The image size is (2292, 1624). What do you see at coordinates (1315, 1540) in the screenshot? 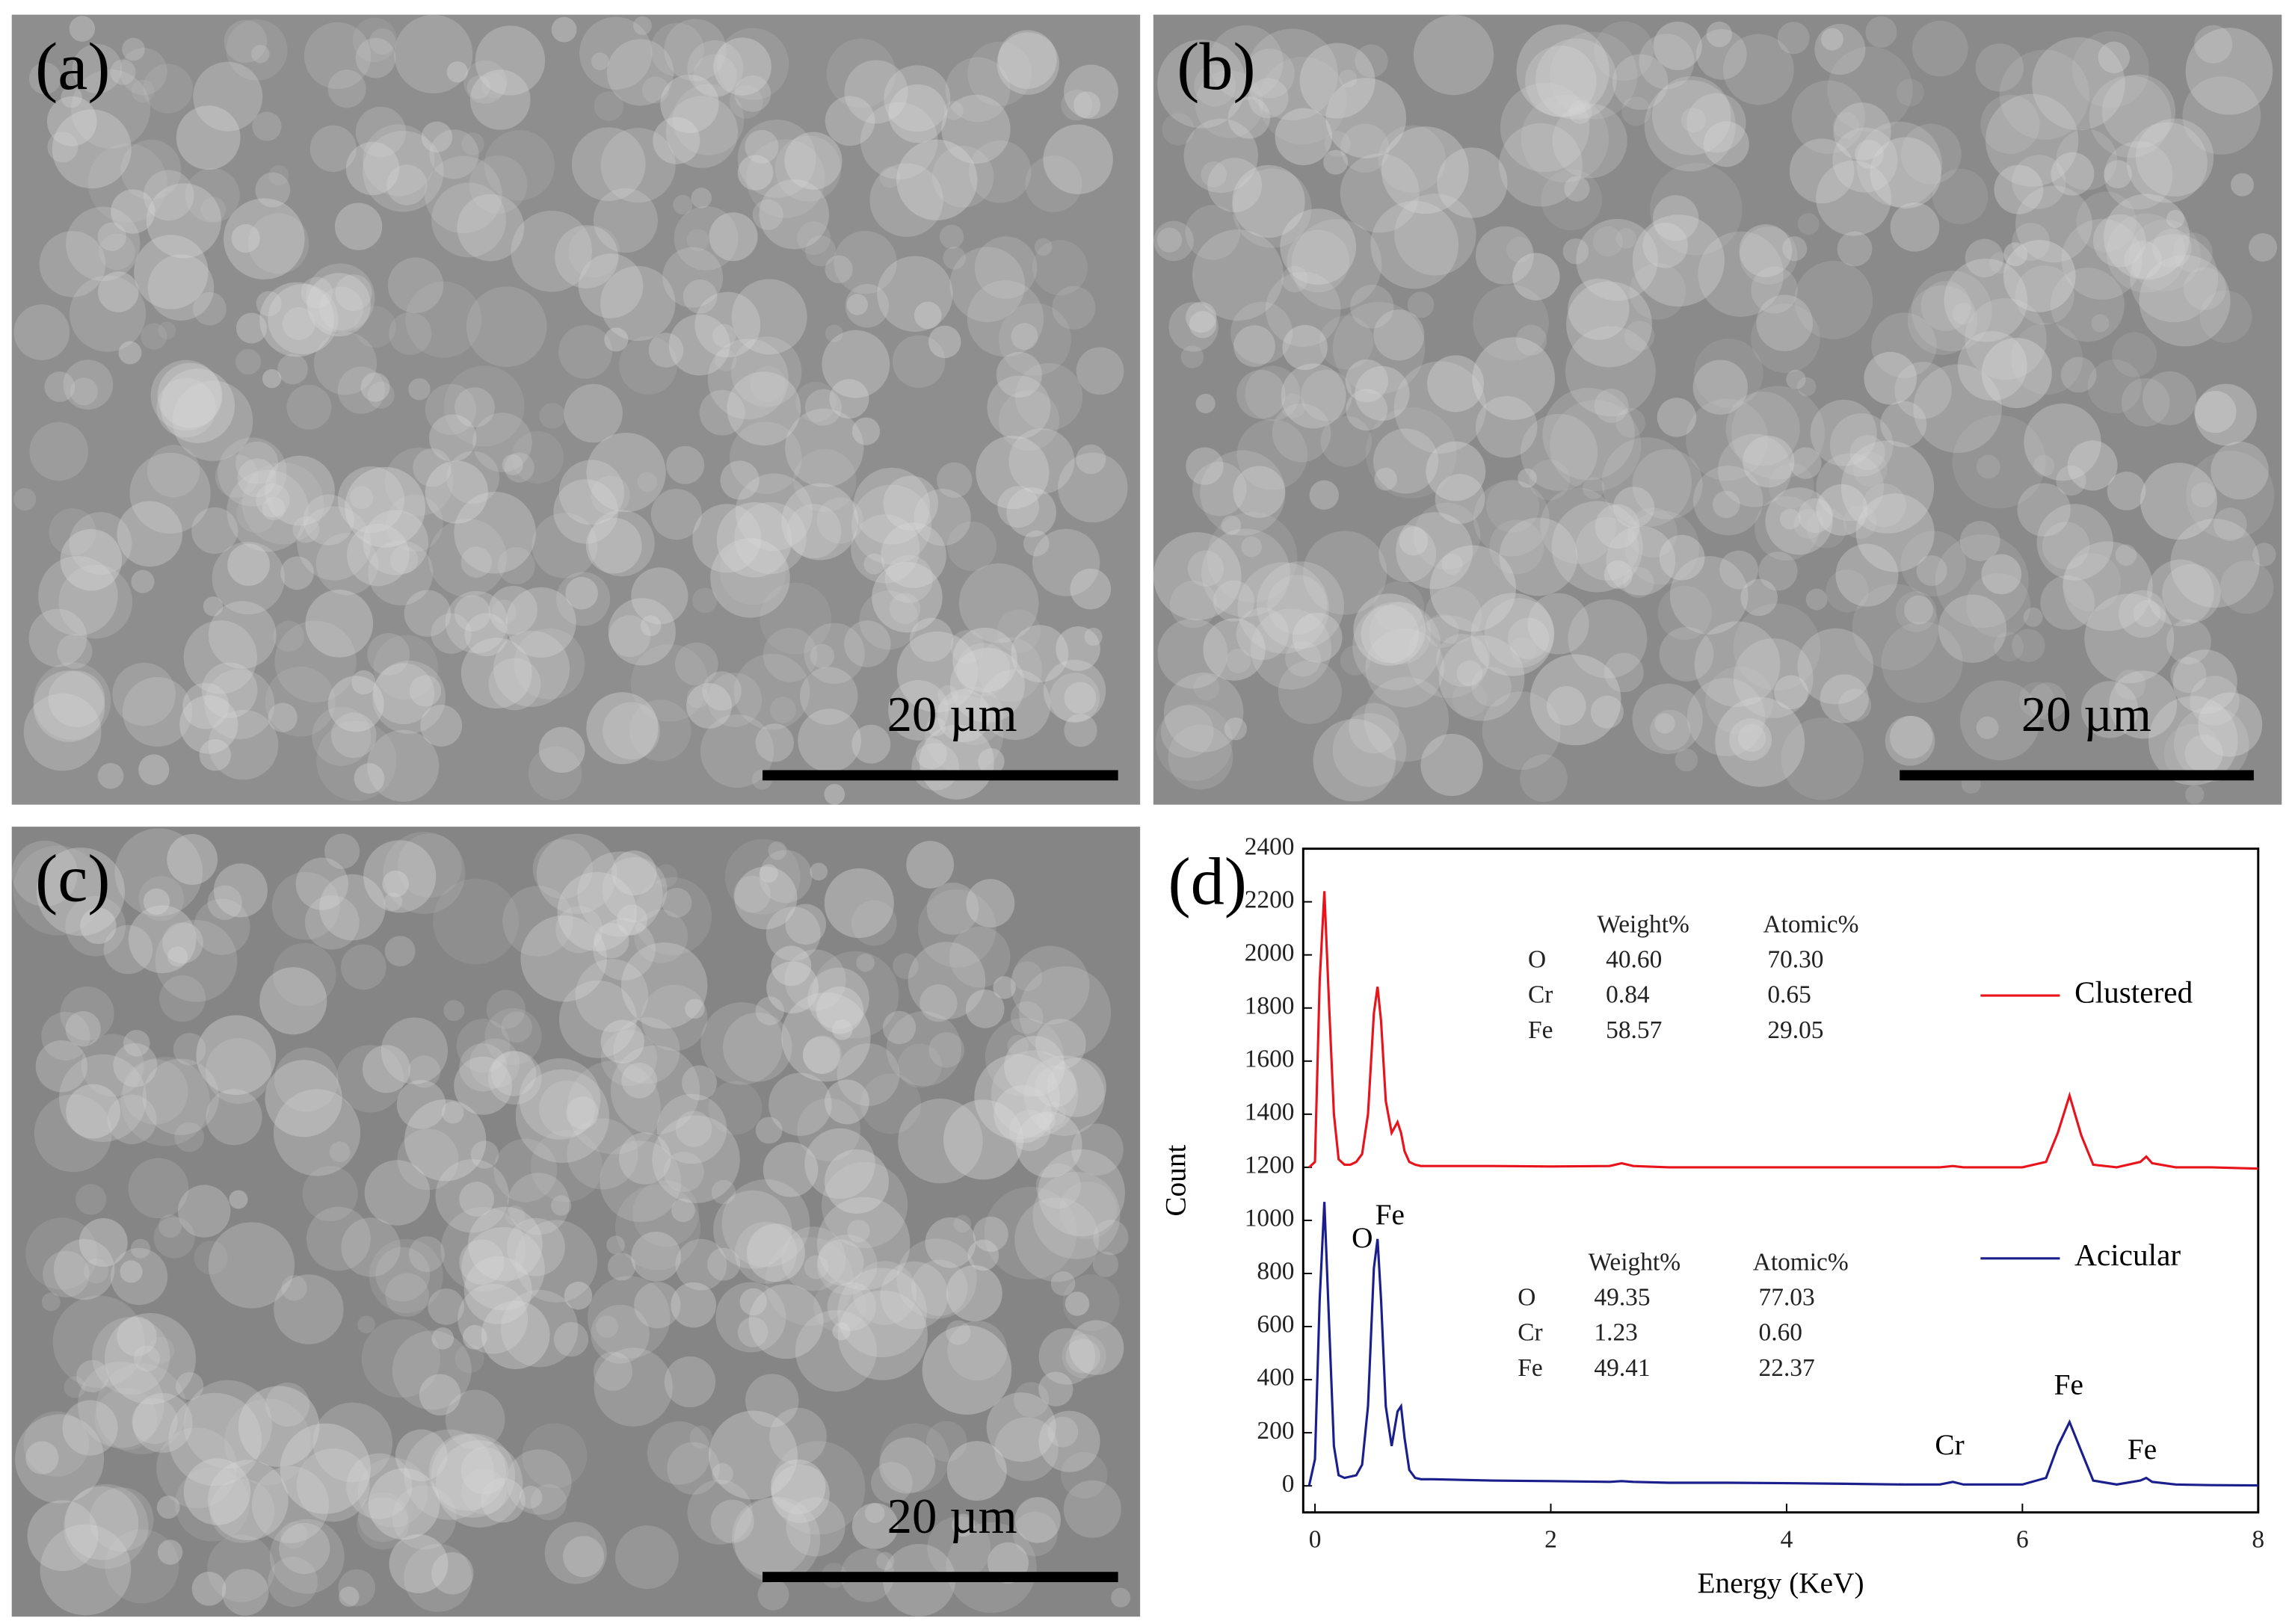
I see `x-tick-label: 0` at bounding box center [1315, 1540].